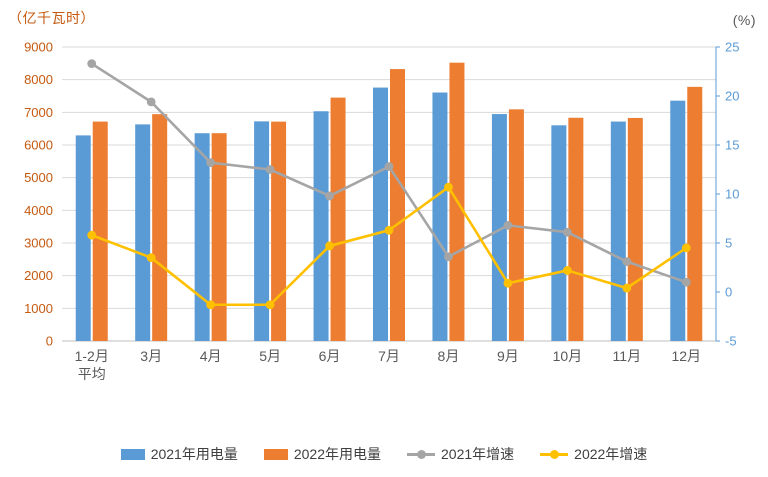 The height and width of the screenshot is (477, 768). Describe the element at coordinates (92, 365) in the screenshot. I see `x-axis-label: 1-2月平均` at that location.